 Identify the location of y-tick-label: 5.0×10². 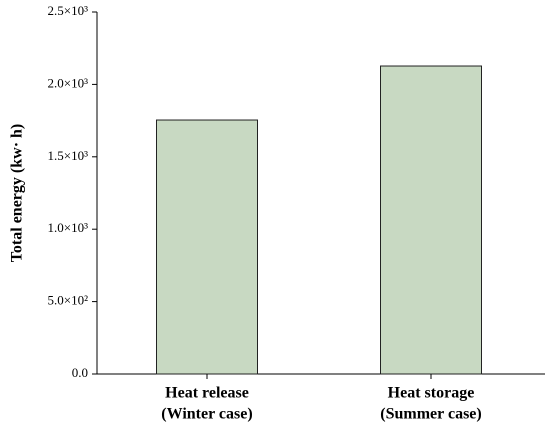
(68, 300).